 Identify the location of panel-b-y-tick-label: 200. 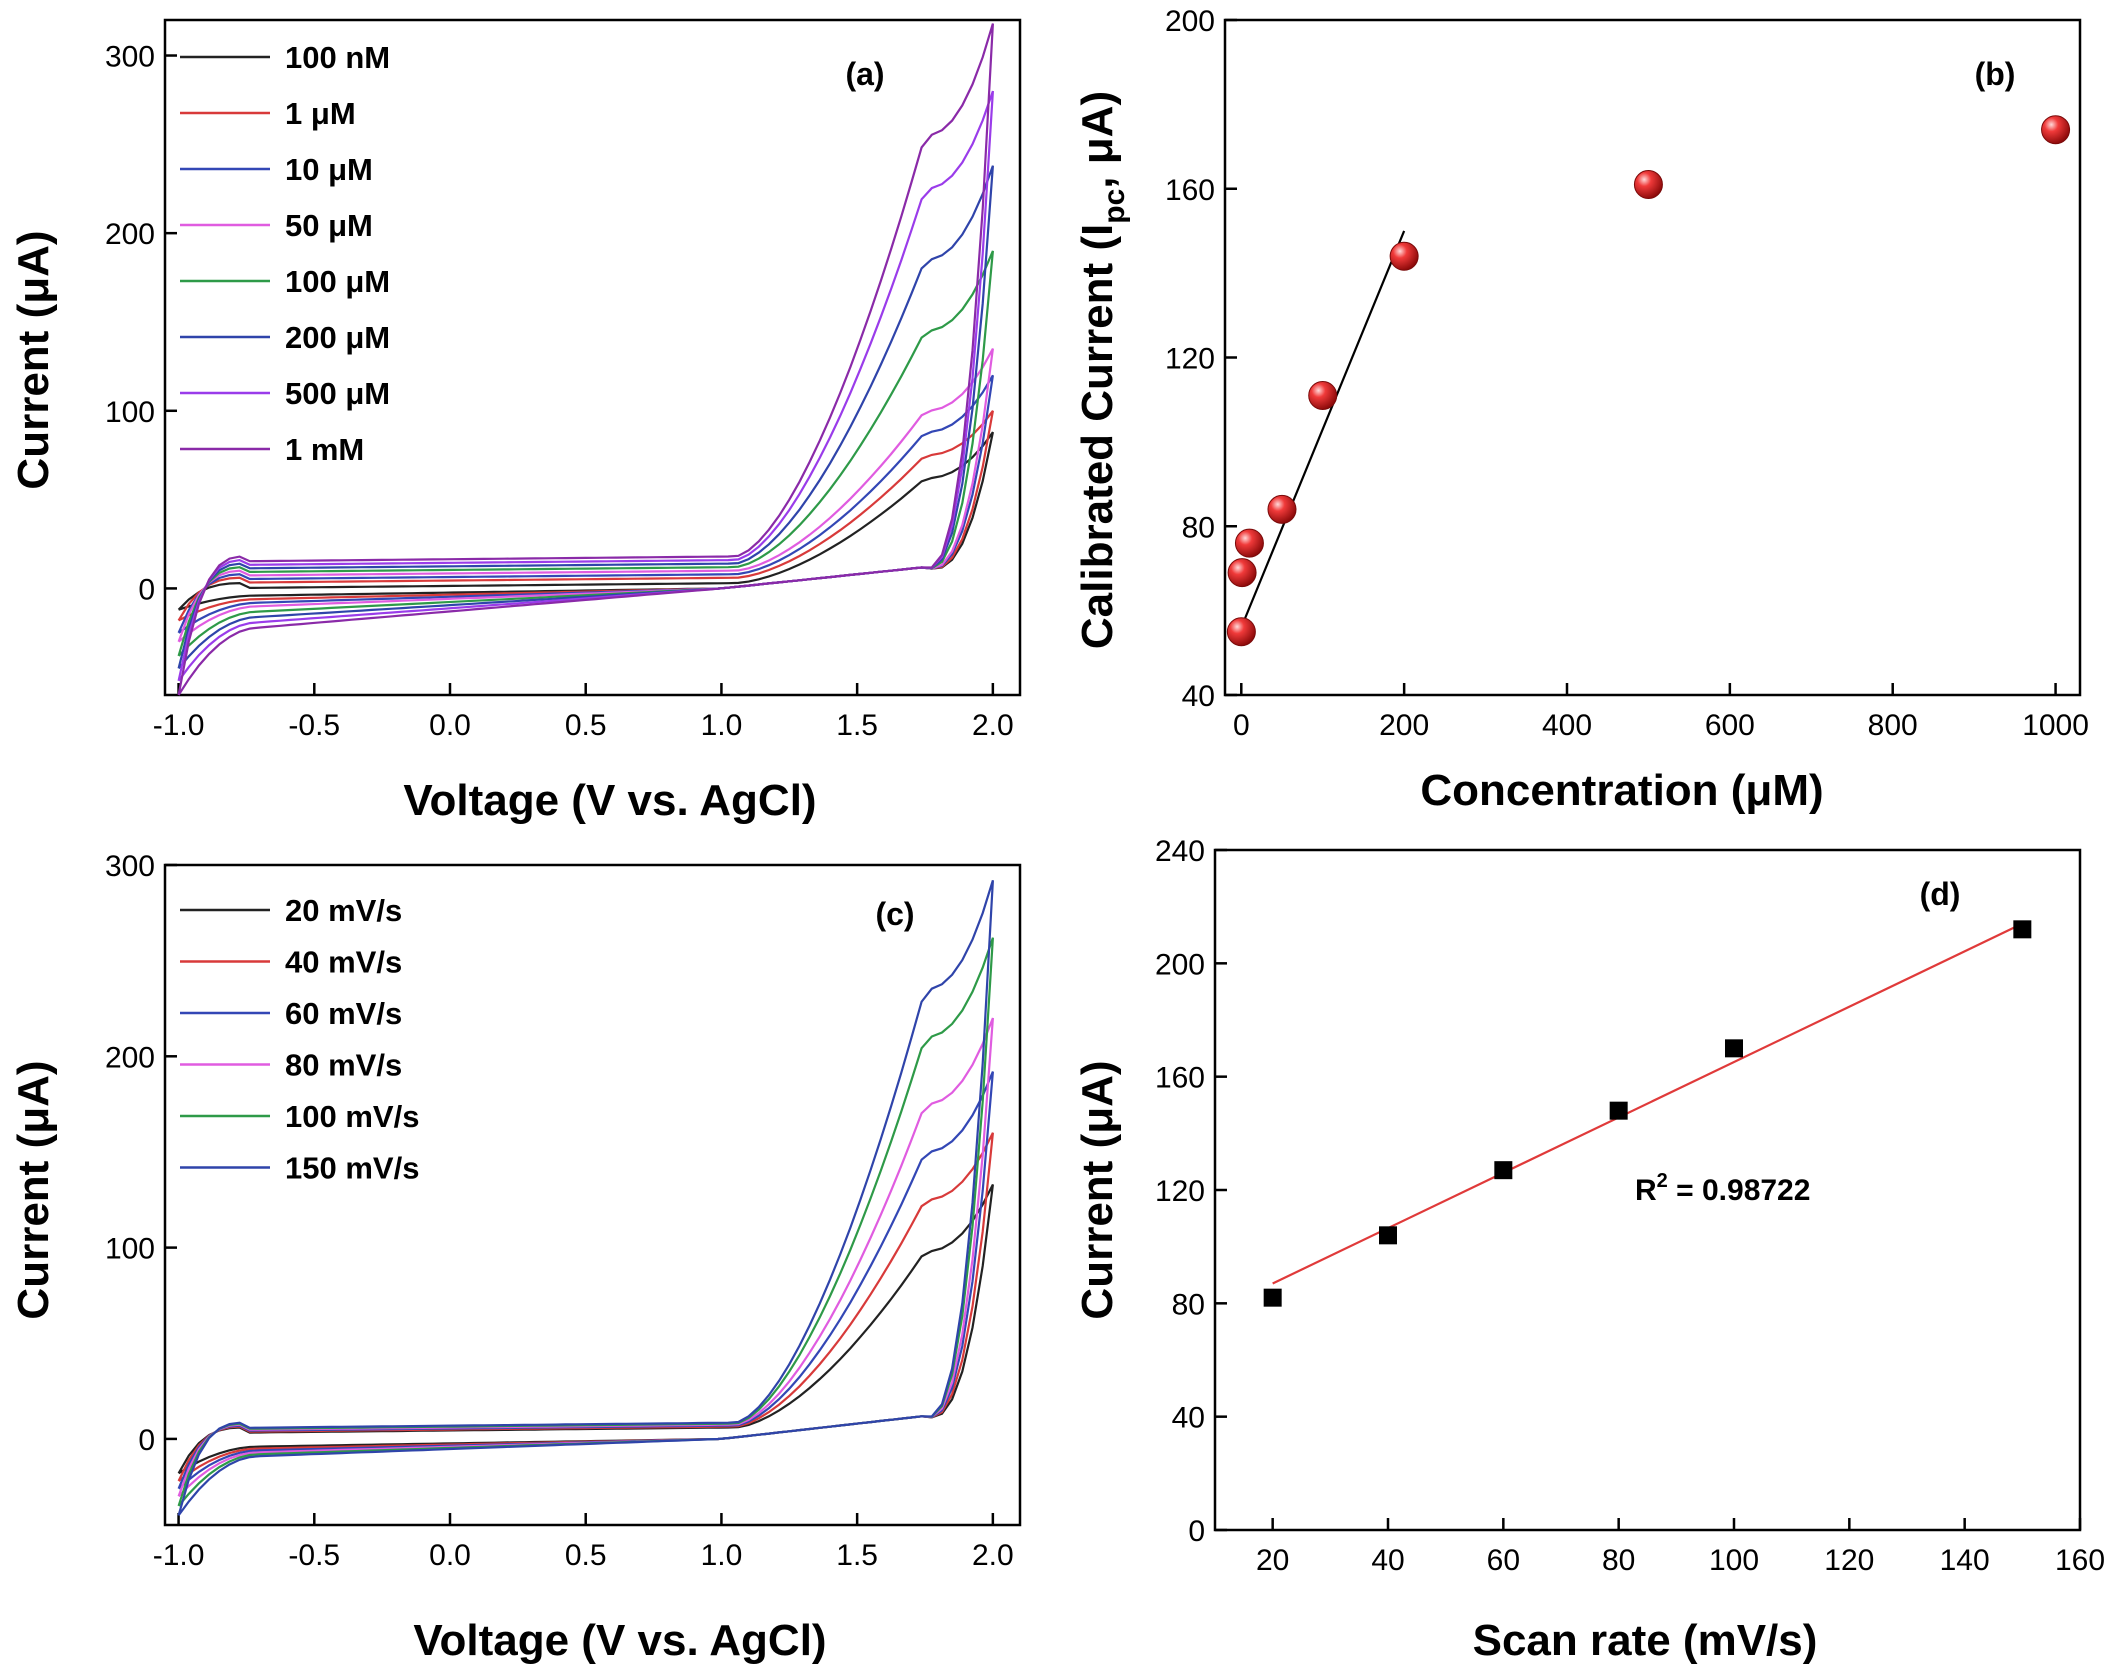
(1190, 21).